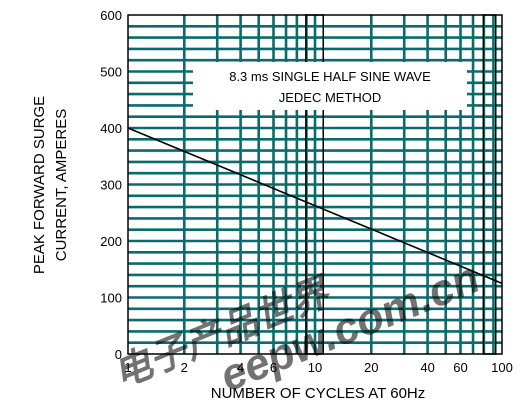 The width and height of the screenshot is (523, 412). Describe the element at coordinates (371, 367) in the screenshot. I see `x-tick-label: 20` at that location.